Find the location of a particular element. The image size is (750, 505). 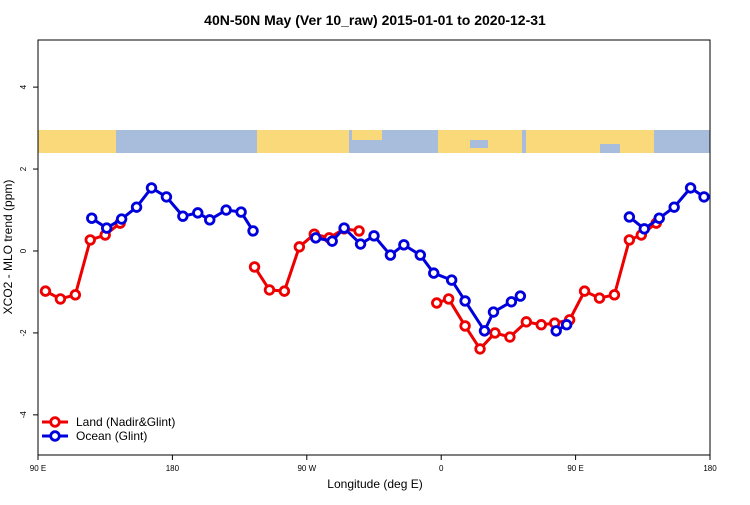

x-axis-label: Longitude (deg E) is located at coordinates (374, 484).